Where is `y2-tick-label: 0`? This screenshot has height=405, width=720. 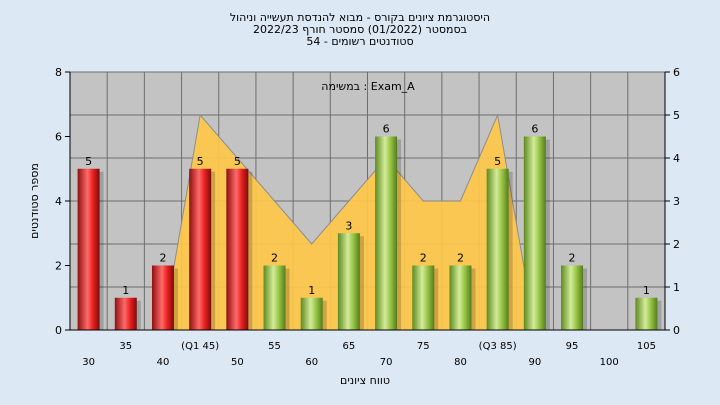
y2-tick-label: 0 is located at coordinates (676, 330).